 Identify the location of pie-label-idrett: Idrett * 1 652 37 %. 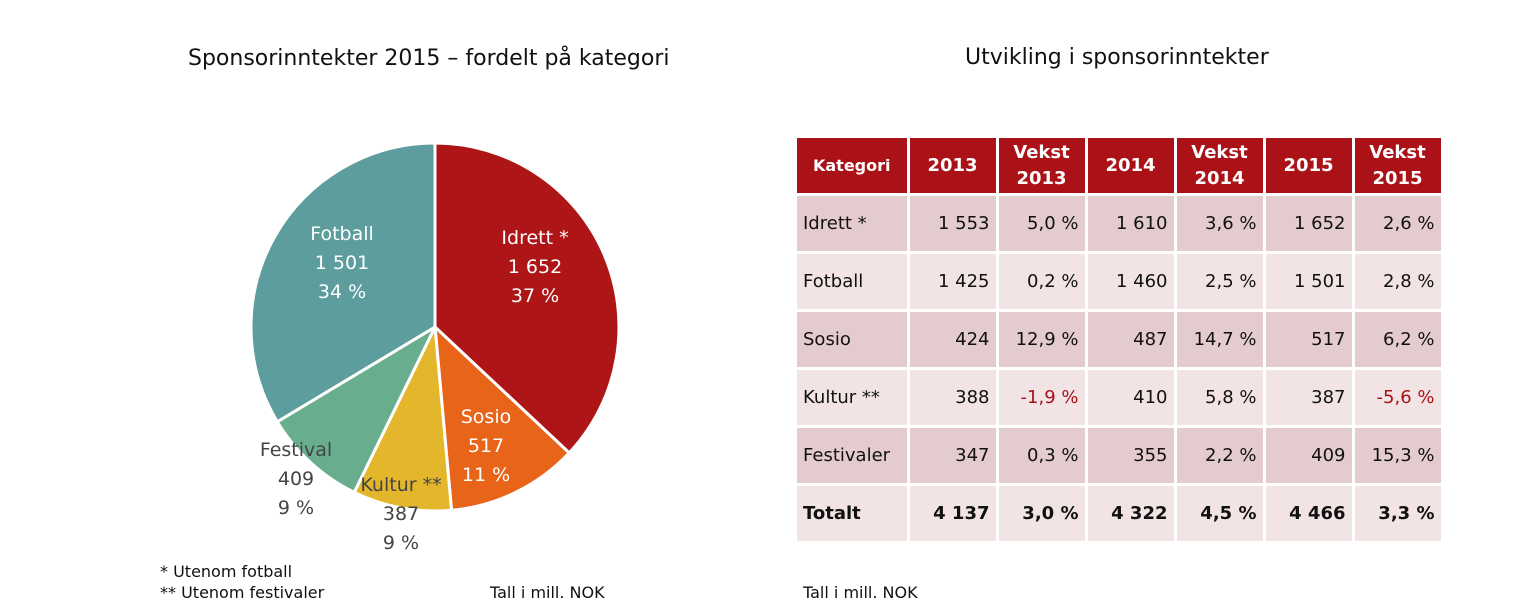
(534, 267).